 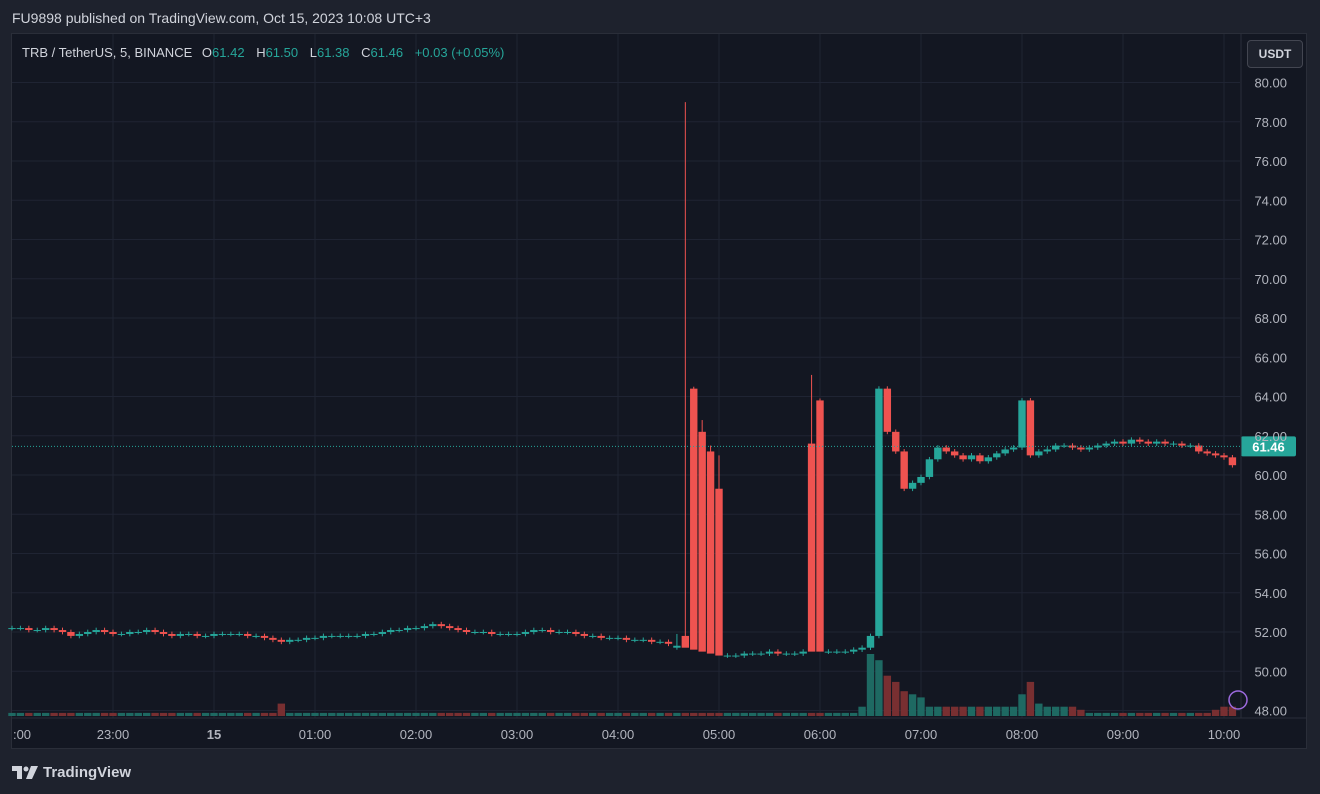 I want to click on y-tick-label: 64.00, so click(x=1270, y=397).